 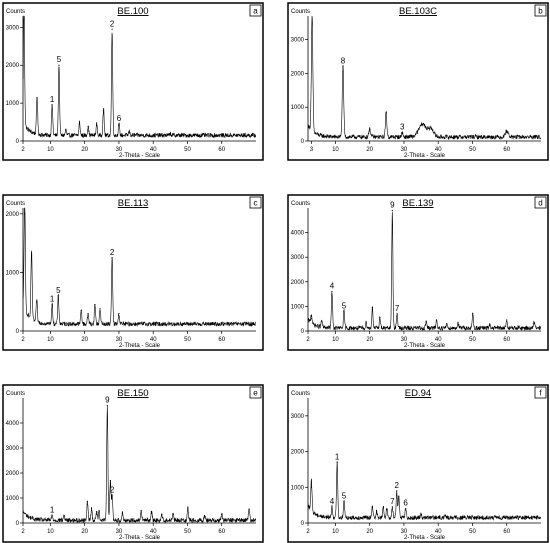 I want to click on panel-title: BE.100, so click(x=132, y=11).